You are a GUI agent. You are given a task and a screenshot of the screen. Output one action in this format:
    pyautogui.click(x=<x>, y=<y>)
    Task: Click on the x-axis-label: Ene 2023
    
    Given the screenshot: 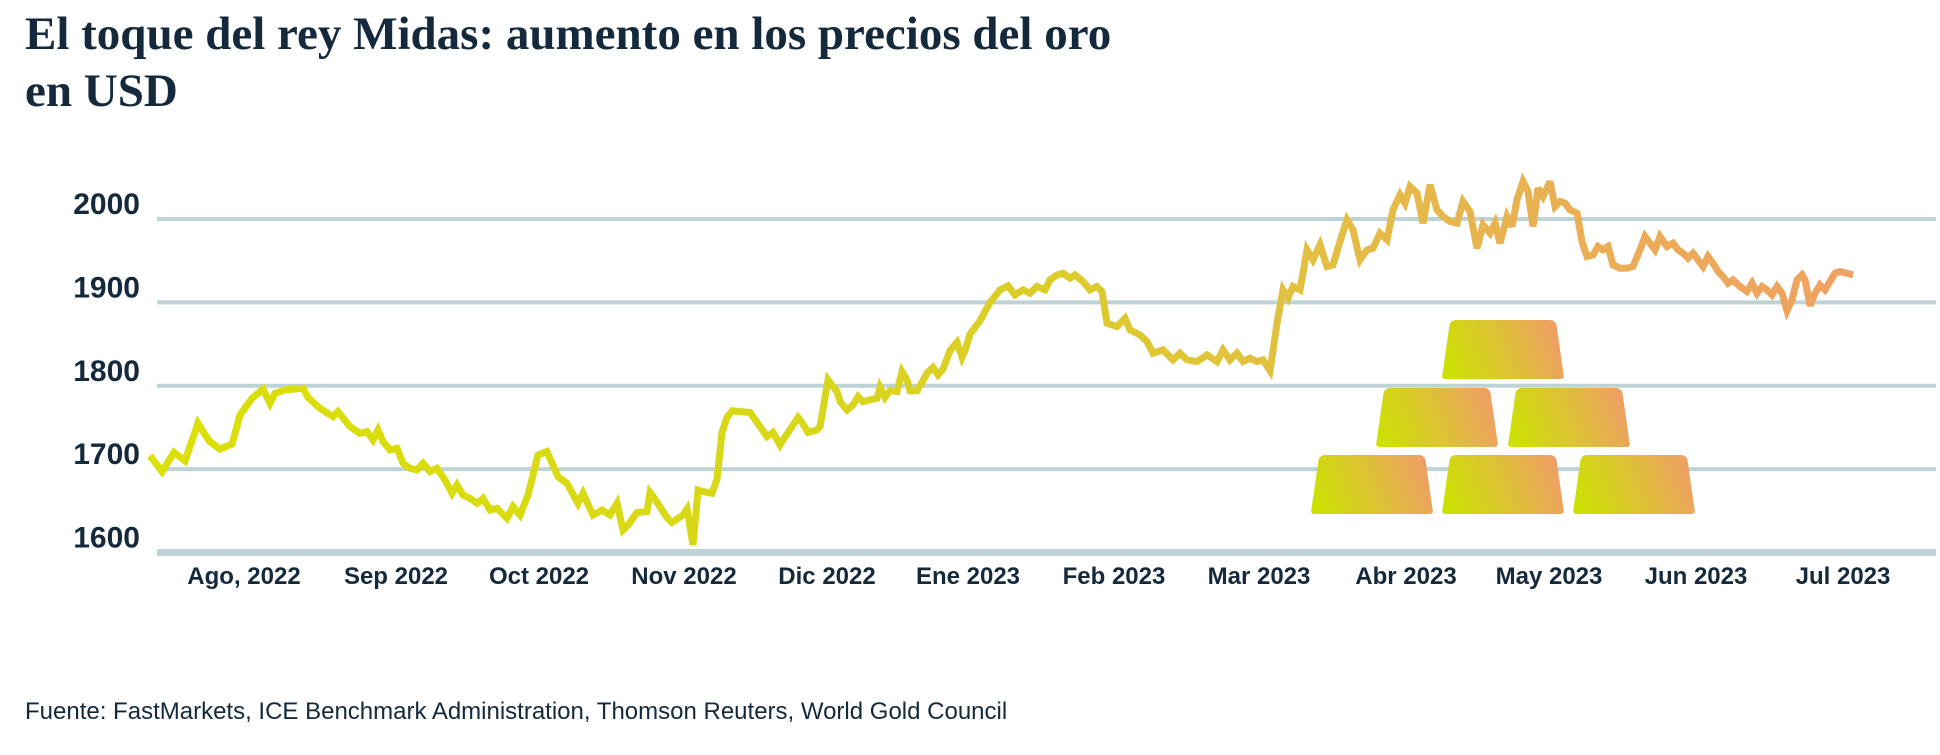 What is the action you would take?
    pyautogui.click(x=968, y=576)
    